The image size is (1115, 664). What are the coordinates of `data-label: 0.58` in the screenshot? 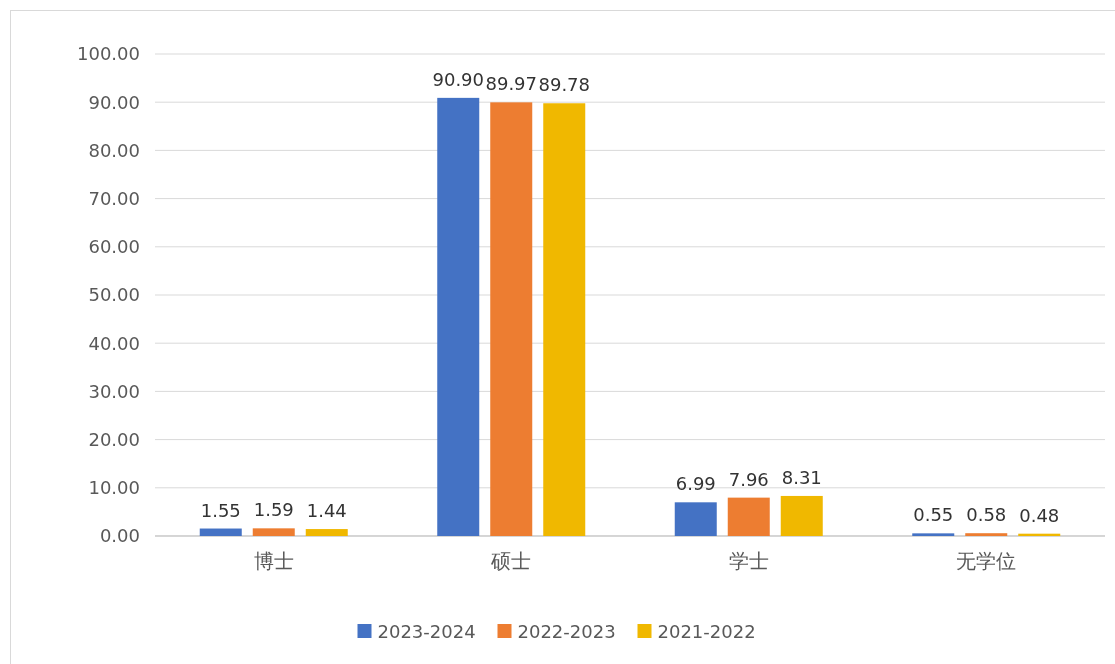 It's located at (986, 515).